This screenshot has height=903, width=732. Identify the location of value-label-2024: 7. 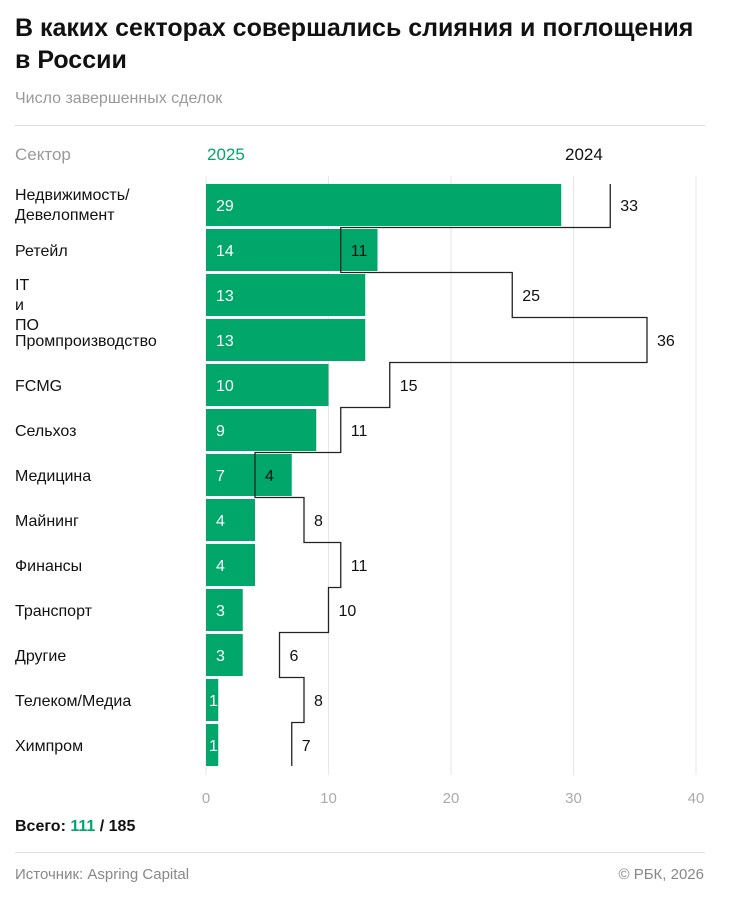
(306, 746).